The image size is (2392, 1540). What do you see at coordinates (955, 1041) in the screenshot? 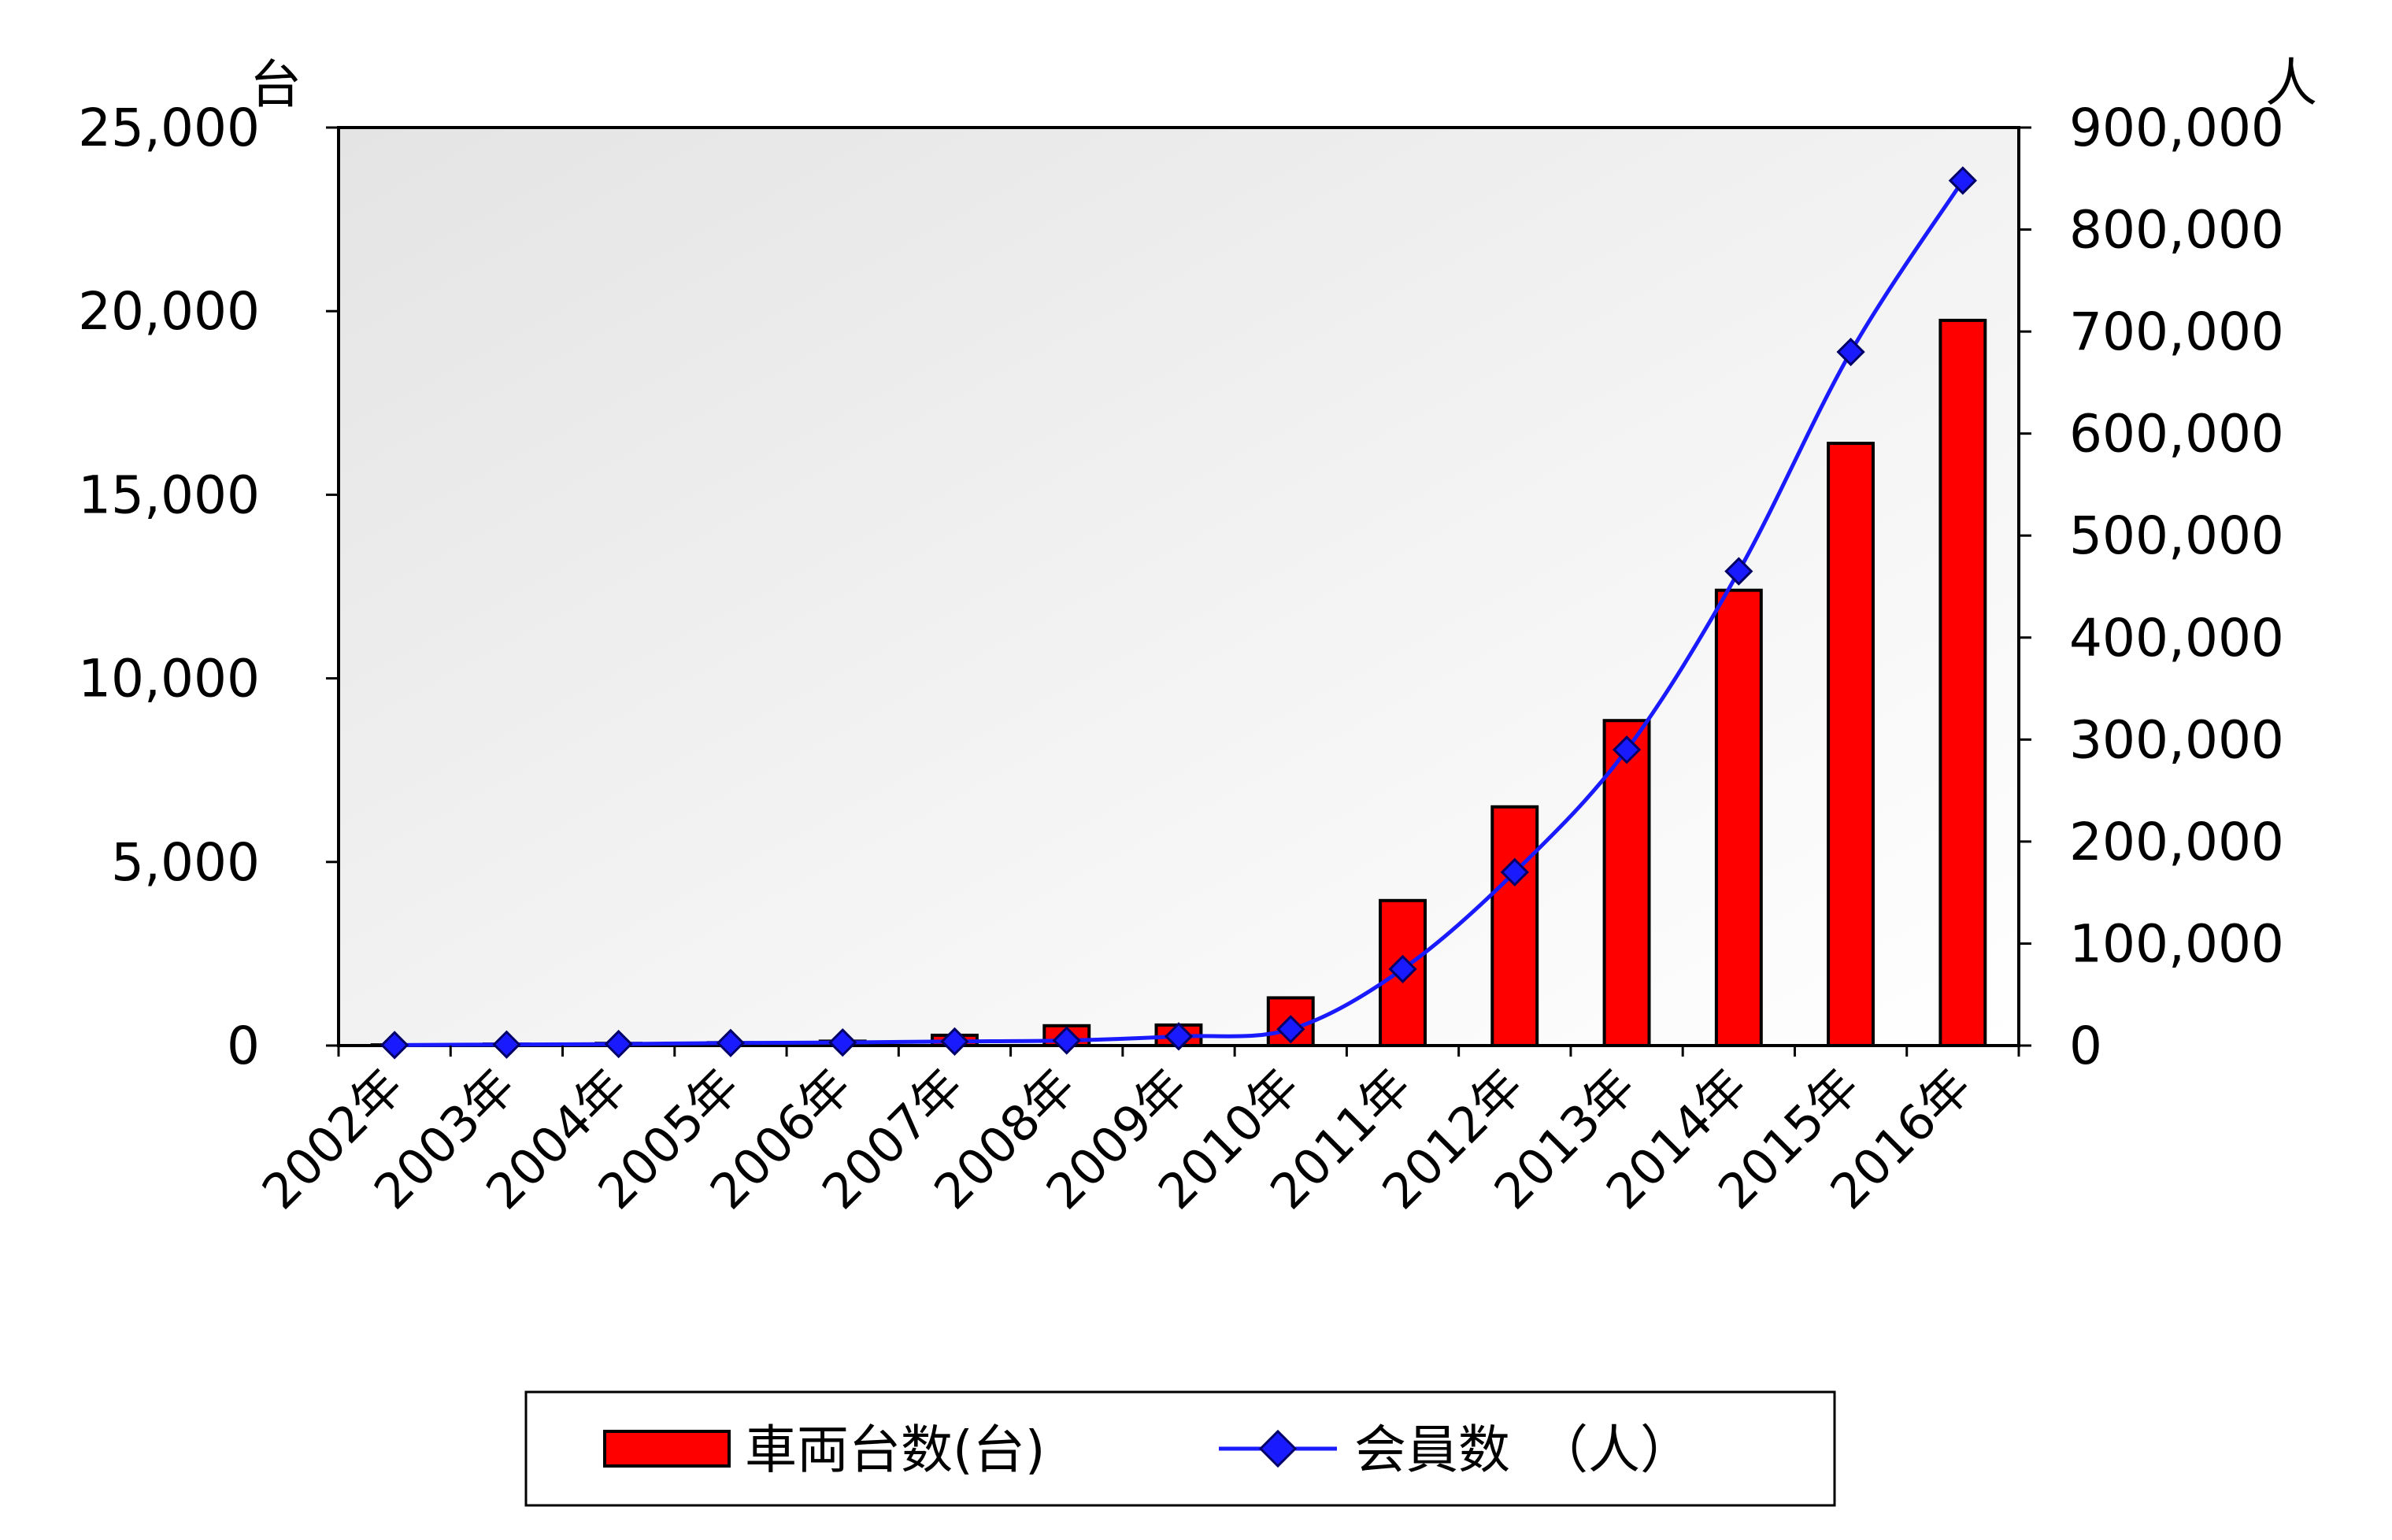
I see `members-point-2007年` at bounding box center [955, 1041].